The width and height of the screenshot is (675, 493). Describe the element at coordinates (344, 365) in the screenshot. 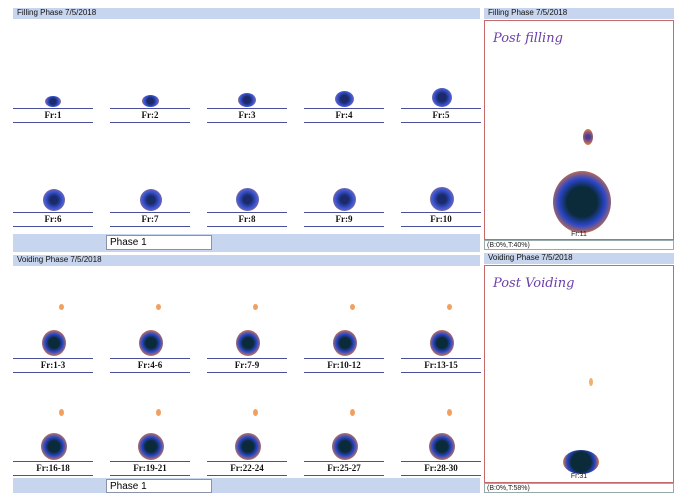

I see `frame-label: Fr:10-12` at that location.